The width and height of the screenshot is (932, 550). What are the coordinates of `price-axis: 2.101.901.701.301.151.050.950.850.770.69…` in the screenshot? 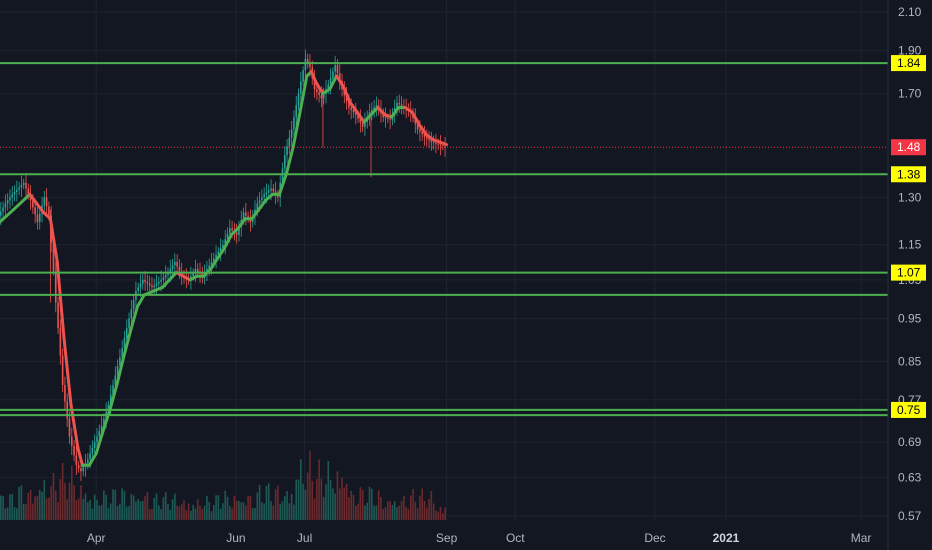 It's located at (910, 264).